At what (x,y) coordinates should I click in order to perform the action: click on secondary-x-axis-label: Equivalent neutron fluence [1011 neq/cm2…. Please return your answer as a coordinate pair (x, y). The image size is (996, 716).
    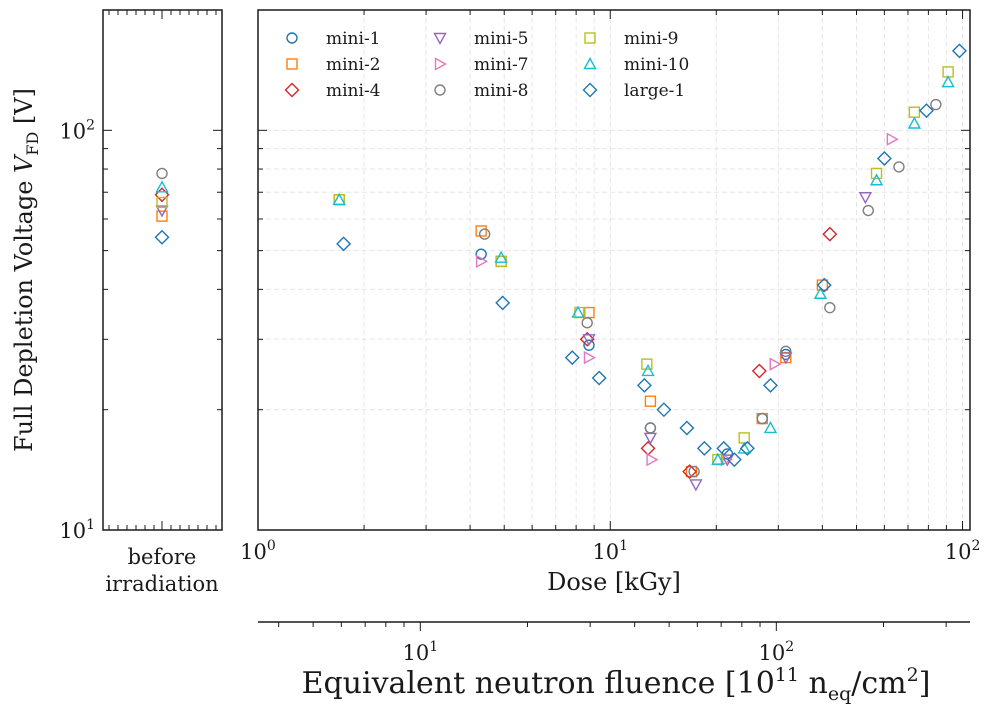
    Looking at the image, I should click on (616, 684).